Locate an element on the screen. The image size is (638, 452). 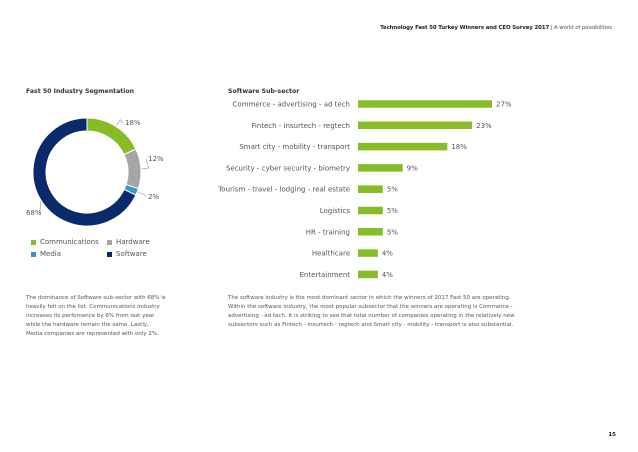
legend-item-communications: Communications is located at coordinates (65, 242).